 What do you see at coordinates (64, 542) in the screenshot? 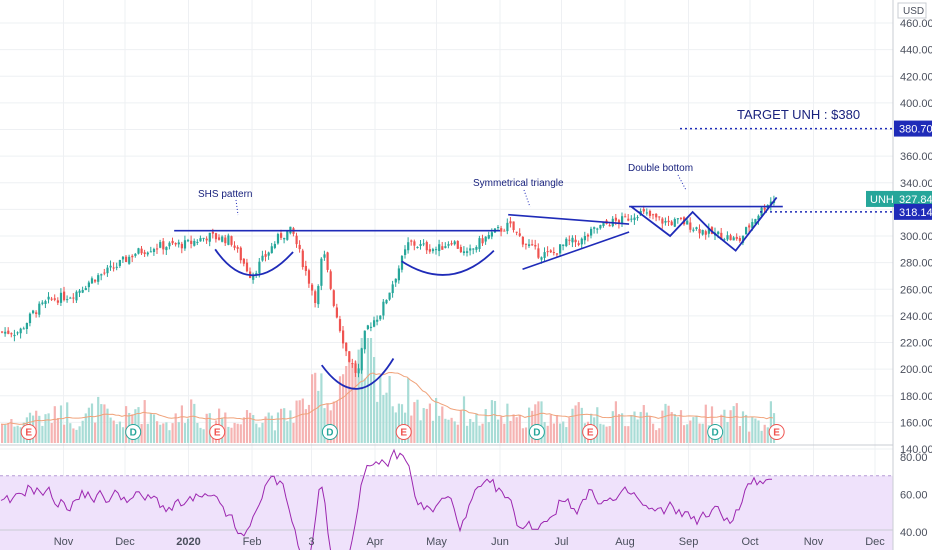
I see `time-axis-label: Nov` at bounding box center [64, 542].